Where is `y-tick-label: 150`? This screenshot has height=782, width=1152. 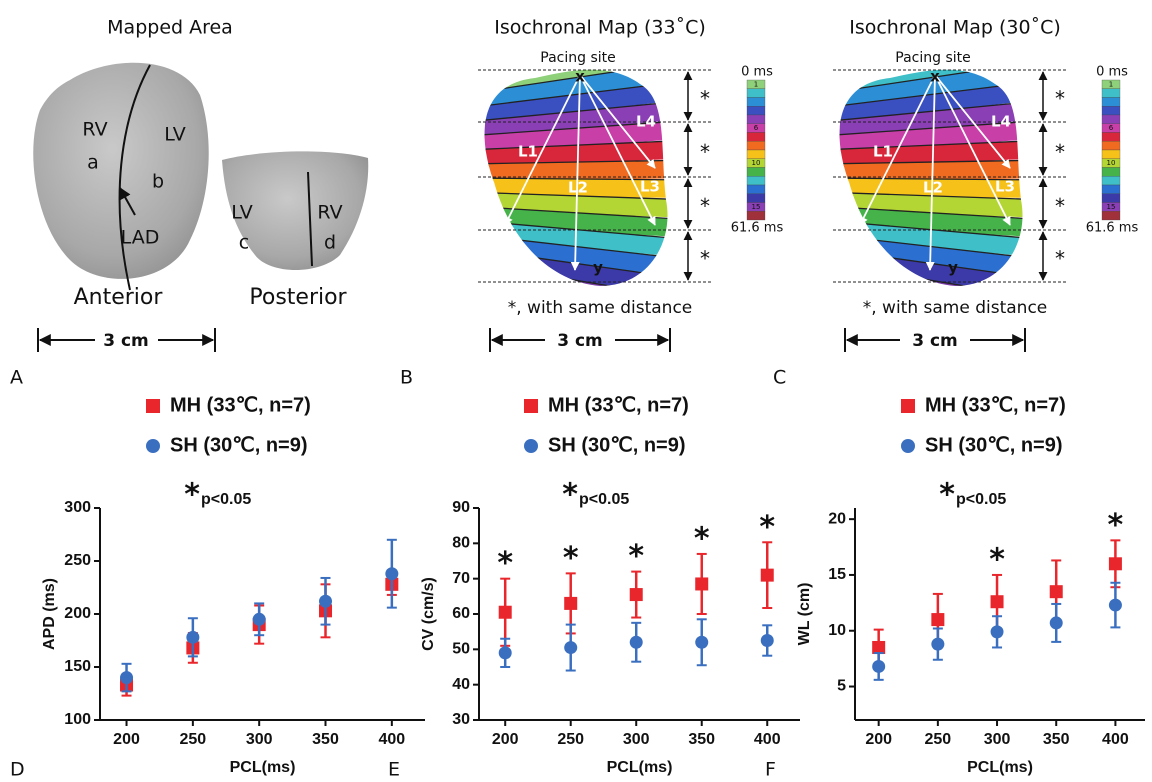 y-tick-label: 150 is located at coordinates (77, 666).